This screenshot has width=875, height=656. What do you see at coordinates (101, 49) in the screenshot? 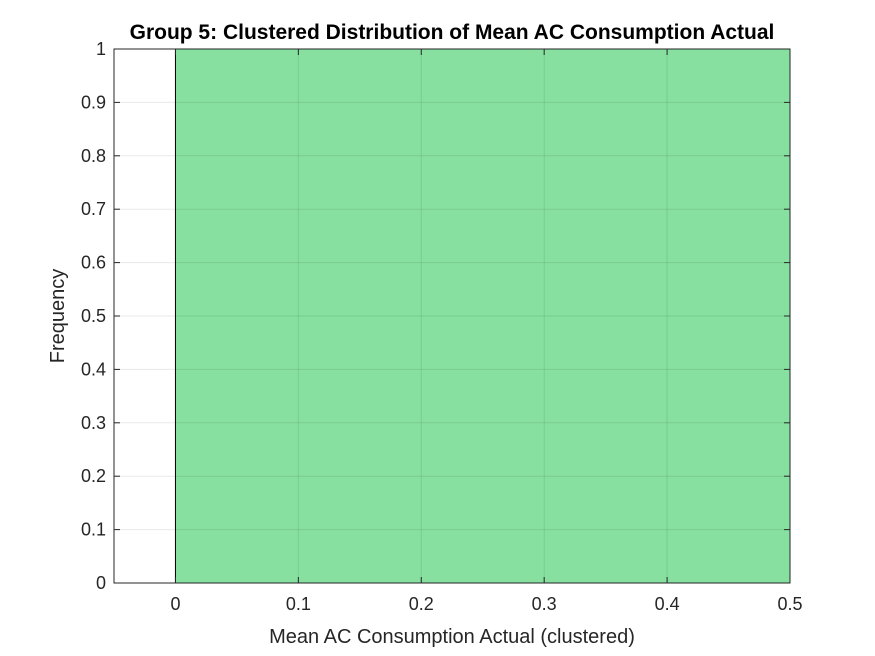
I see `y-tick-label-10: 1` at bounding box center [101, 49].